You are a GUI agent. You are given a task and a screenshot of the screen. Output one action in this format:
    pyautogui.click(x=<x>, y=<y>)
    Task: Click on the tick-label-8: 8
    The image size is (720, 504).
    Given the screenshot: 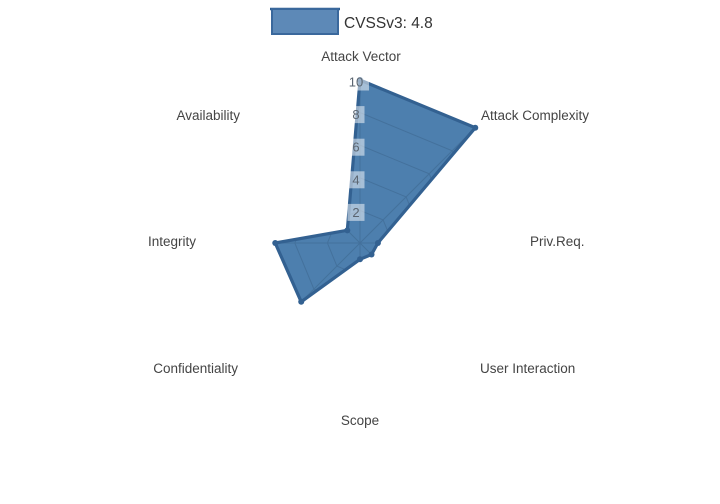 What is the action you would take?
    pyautogui.click(x=355, y=114)
    